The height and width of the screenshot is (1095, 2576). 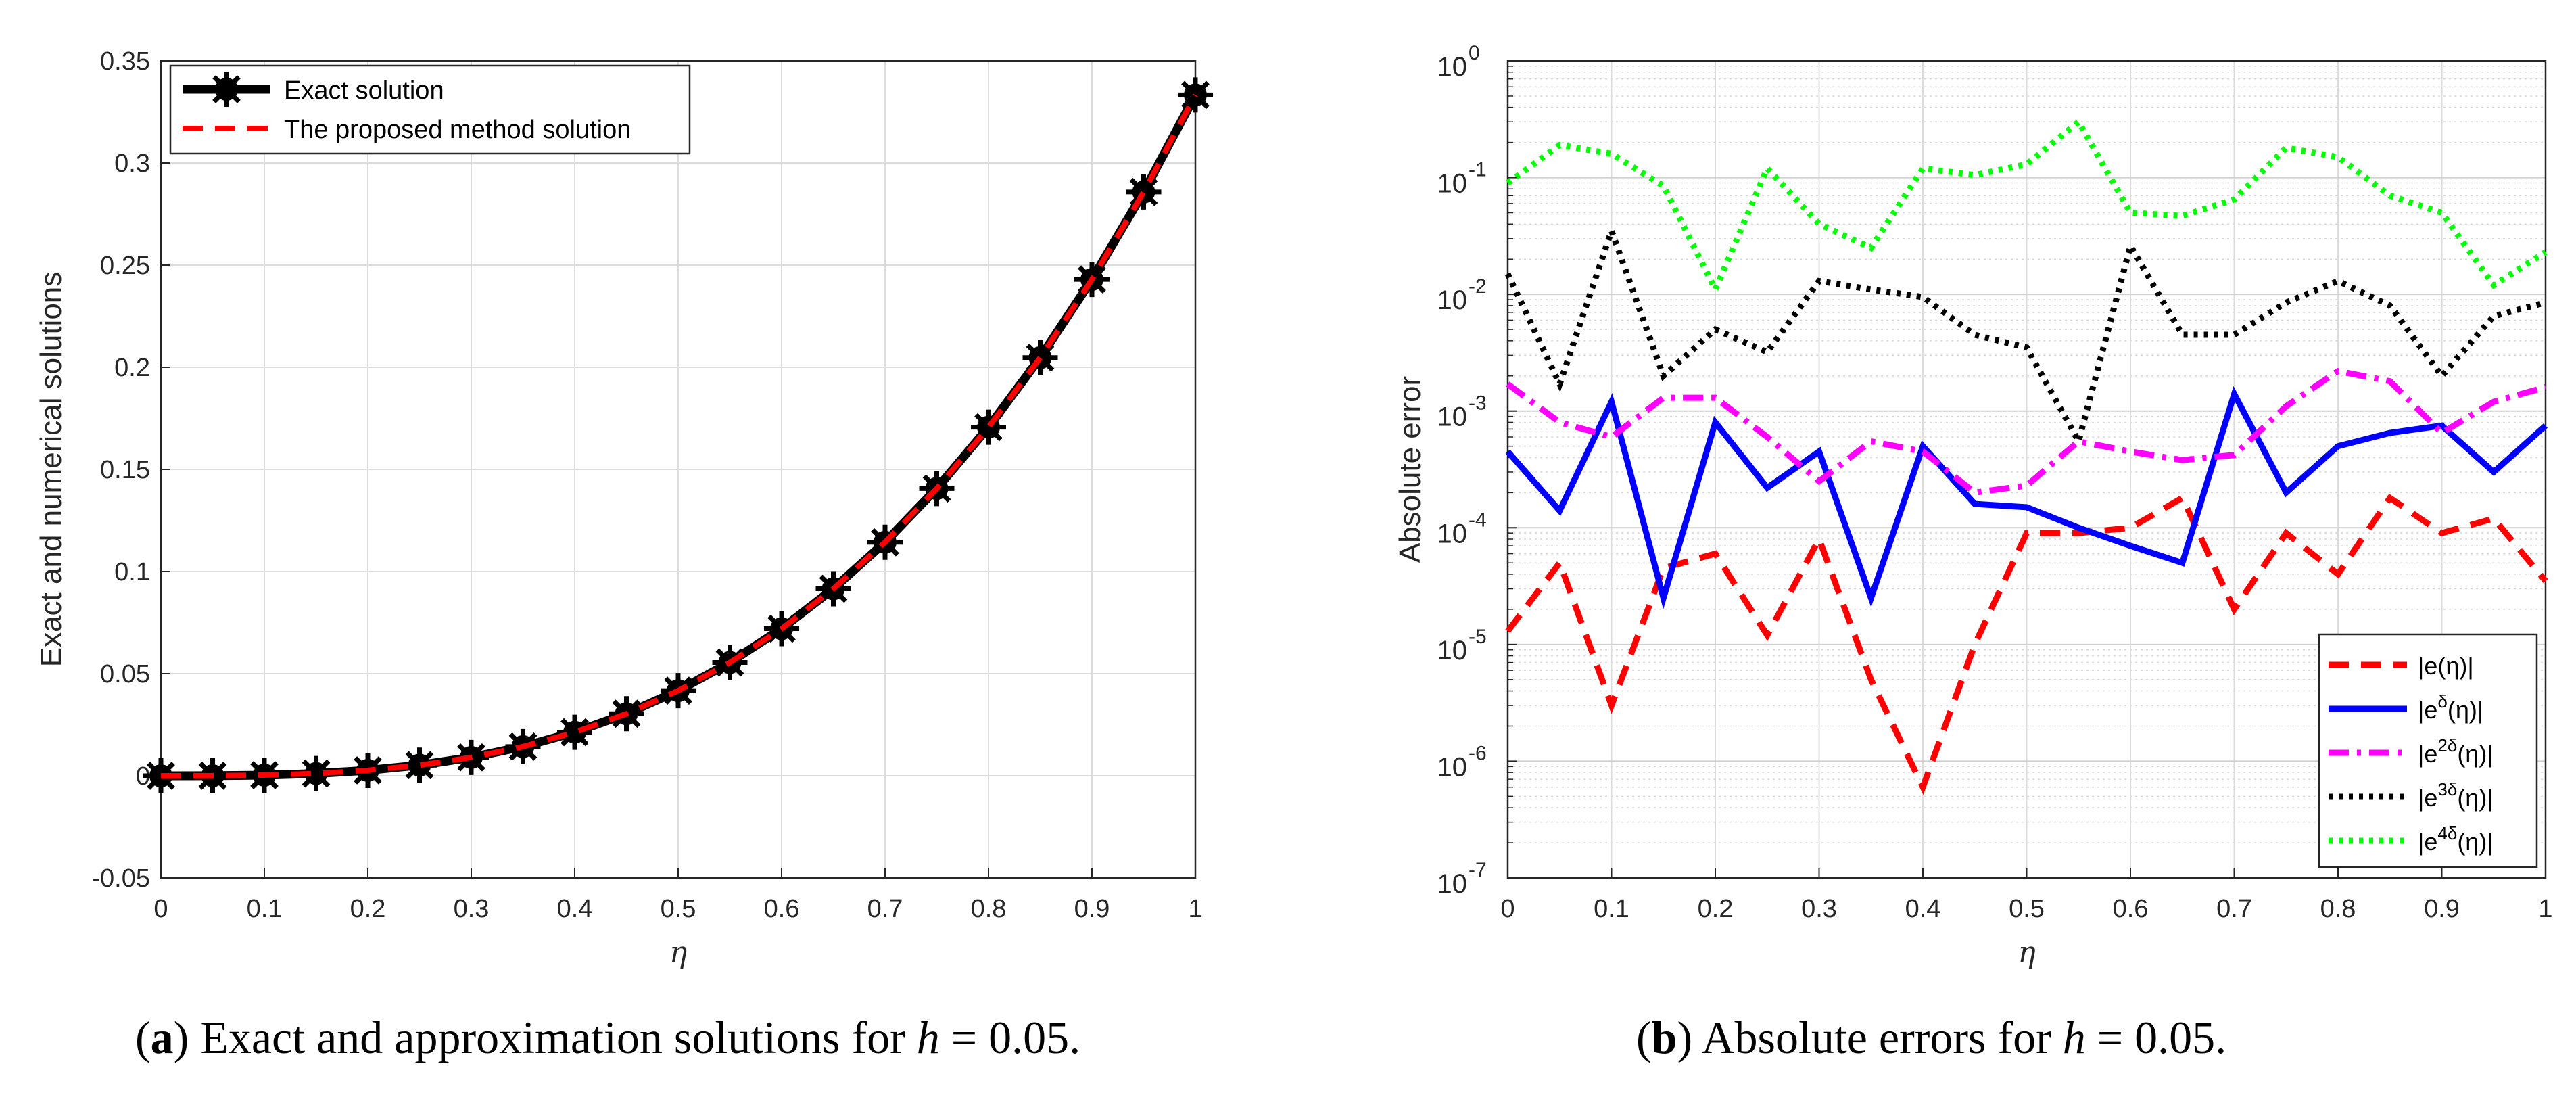 What do you see at coordinates (1478, 170) in the screenshot?
I see `y-tick-label-b-exp: -1` at bounding box center [1478, 170].